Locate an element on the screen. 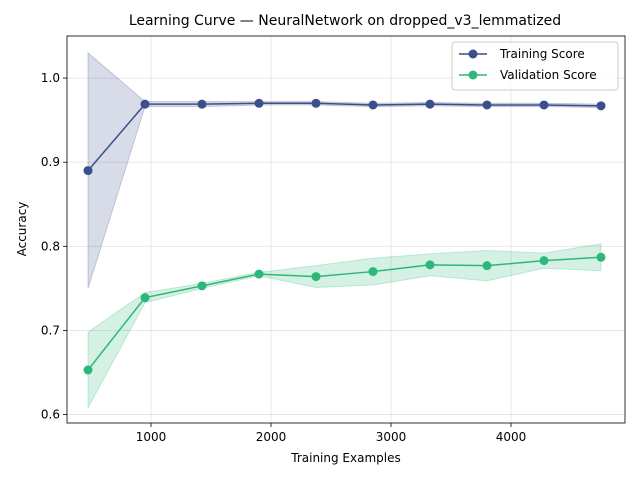  training-score-line is located at coordinates (344, 137).